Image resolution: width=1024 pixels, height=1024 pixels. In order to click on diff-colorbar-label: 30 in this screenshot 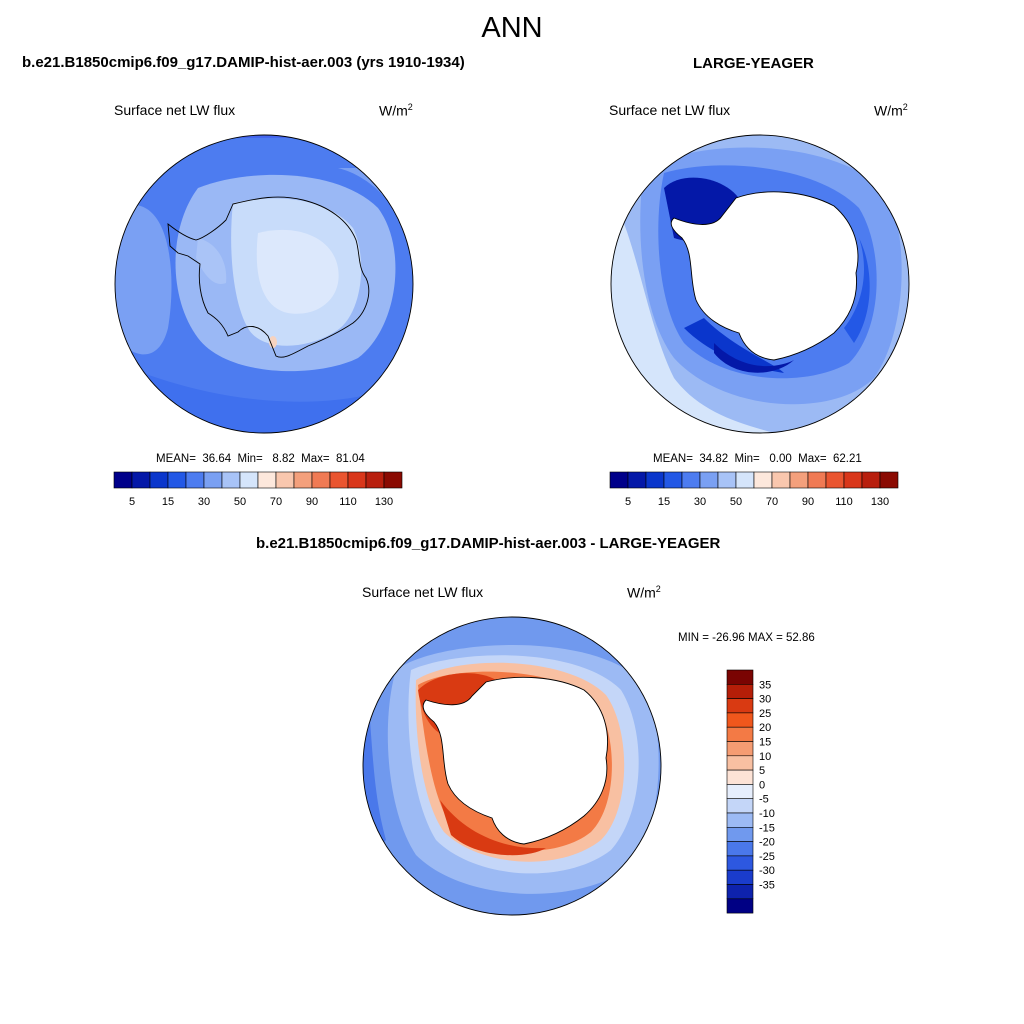, I will do `click(765, 700)`.